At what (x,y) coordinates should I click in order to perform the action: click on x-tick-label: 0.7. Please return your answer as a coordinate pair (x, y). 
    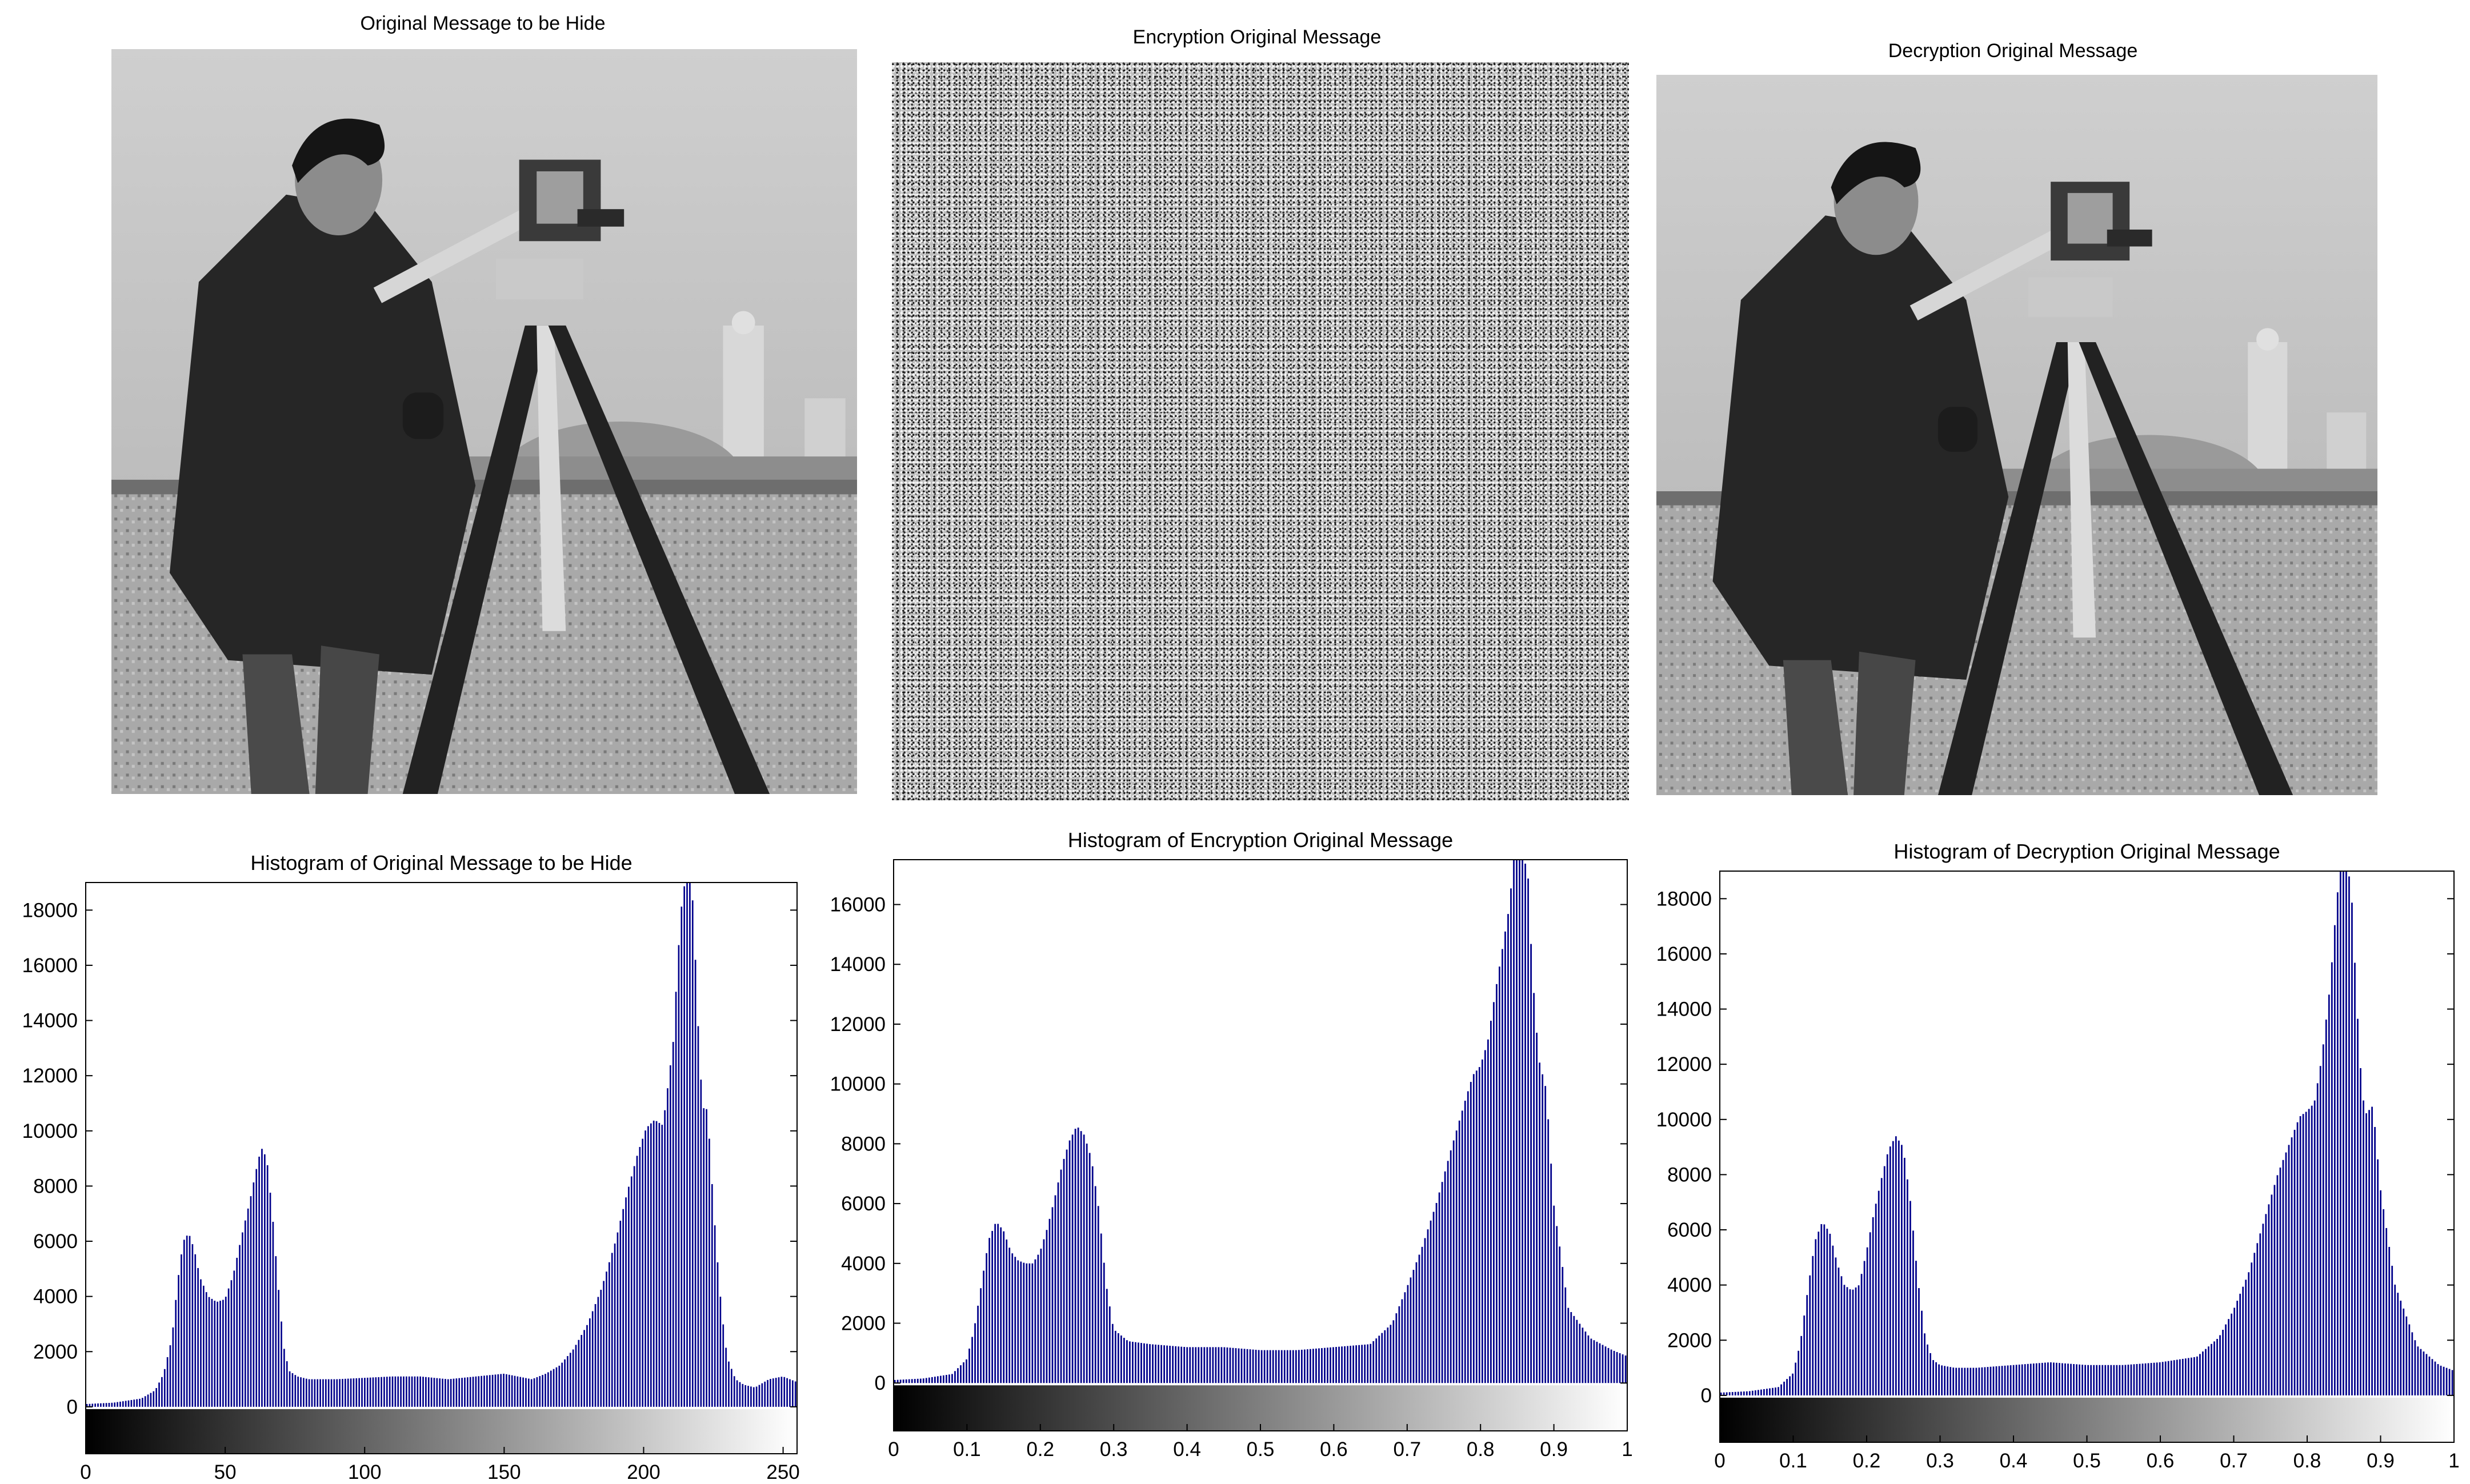
    Looking at the image, I should click on (1407, 1449).